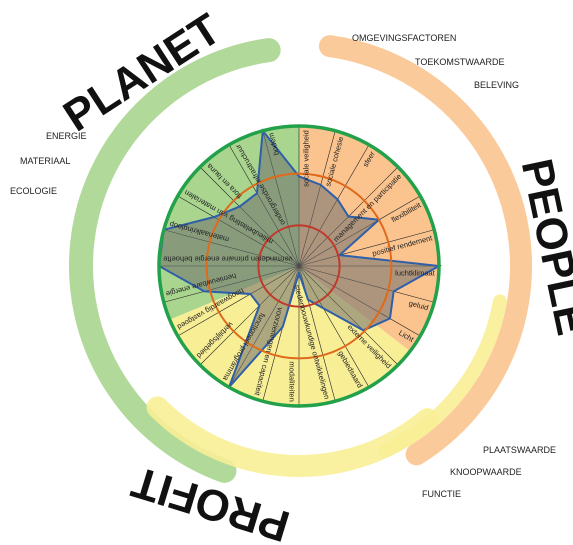 The width and height of the screenshot is (573, 545). What do you see at coordinates (291, 381) in the screenshot?
I see `axis-label: modaliteiten` at bounding box center [291, 381].